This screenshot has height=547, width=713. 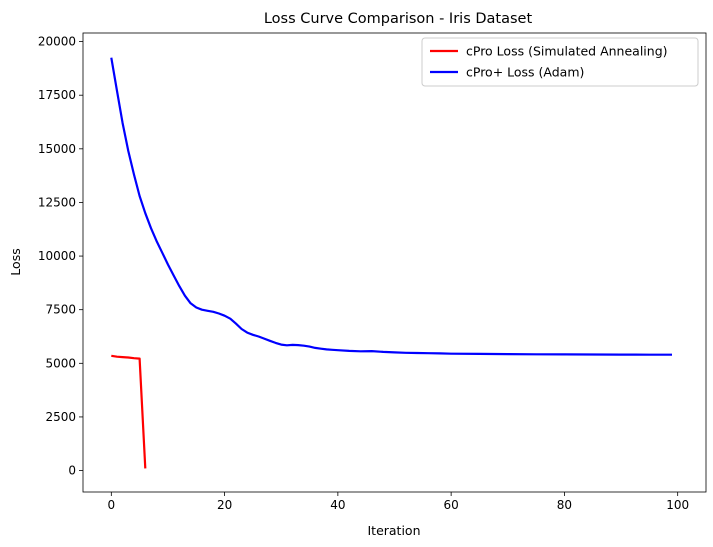 What do you see at coordinates (337, 505) in the screenshot?
I see `x-tick-label: 40` at bounding box center [337, 505].